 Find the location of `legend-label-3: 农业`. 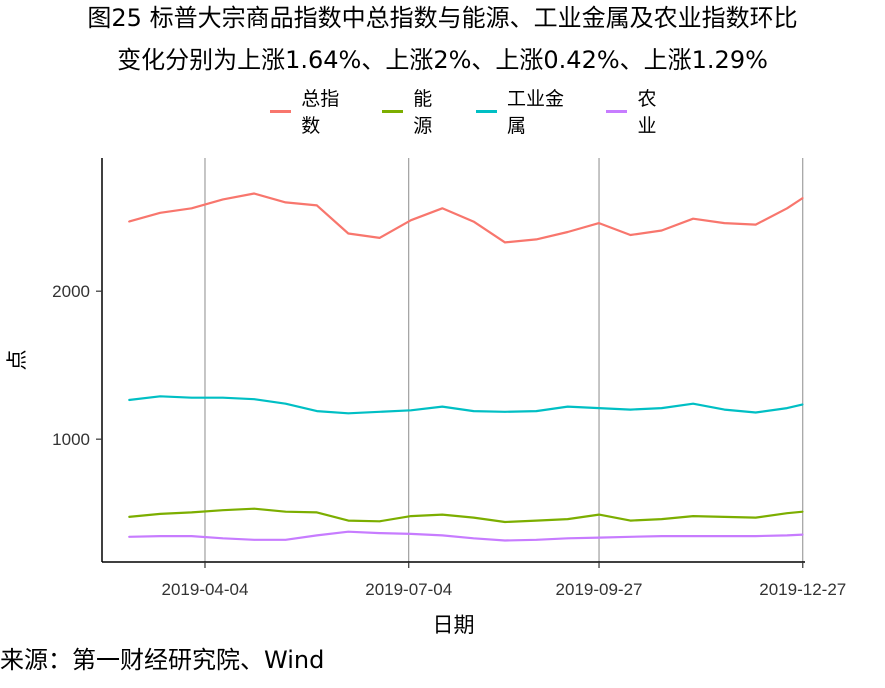

legend-label-3: 农业 is located at coordinates (647, 112).